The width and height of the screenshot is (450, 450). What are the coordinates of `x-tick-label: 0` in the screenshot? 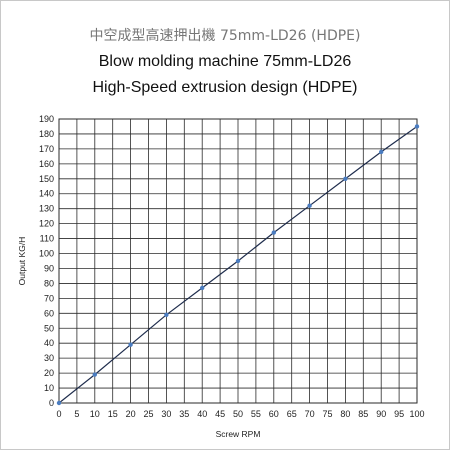 It's located at (58, 414).